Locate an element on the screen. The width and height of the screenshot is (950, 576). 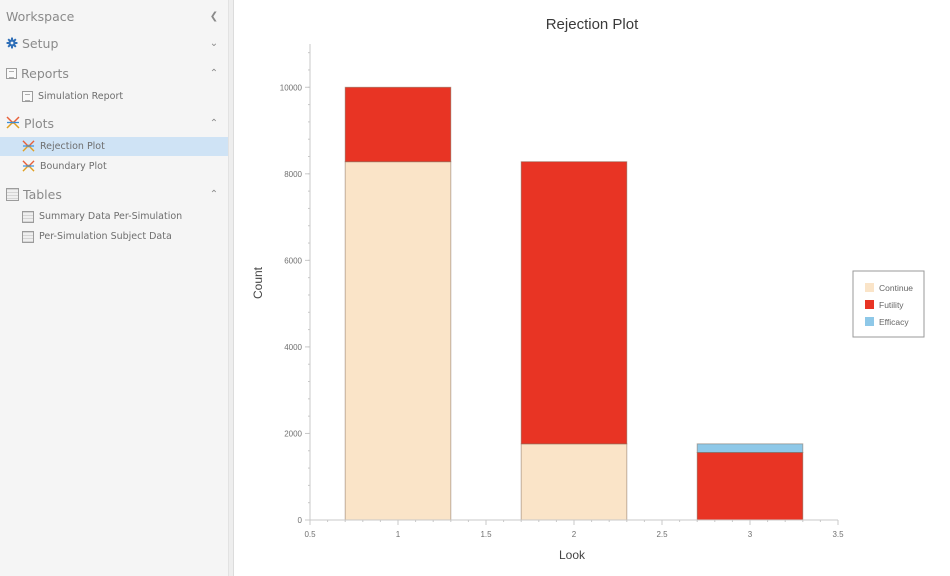
section-label: Tables is located at coordinates (42, 194).